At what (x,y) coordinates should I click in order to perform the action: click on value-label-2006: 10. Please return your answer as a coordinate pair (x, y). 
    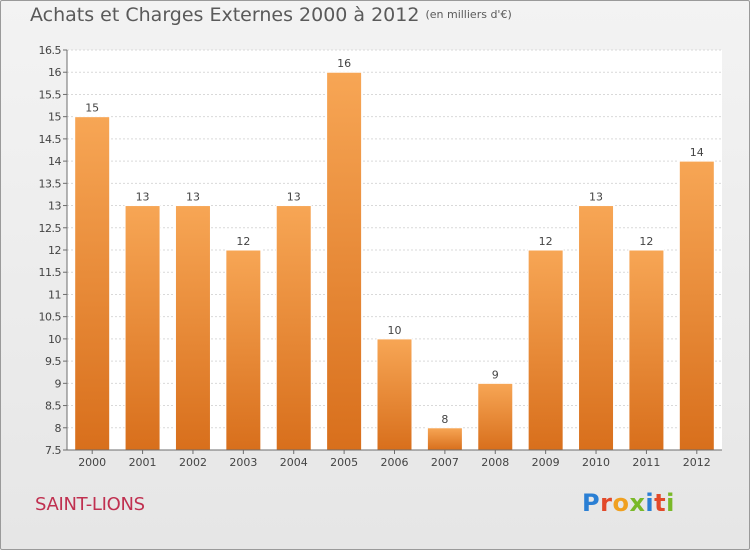
    Looking at the image, I should click on (395, 330).